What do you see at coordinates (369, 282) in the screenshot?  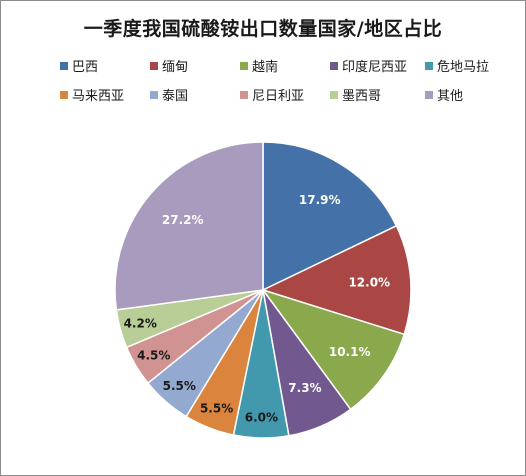 I see `data-label: 12.0%` at bounding box center [369, 282].